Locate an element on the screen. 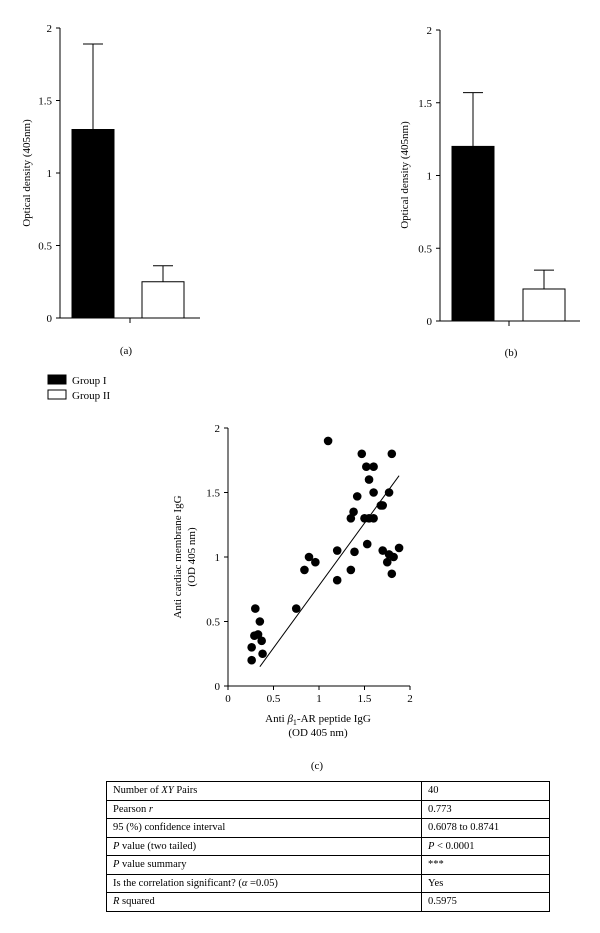  panel-b-bar-chart: 0 0.5 1 1.5 2 Optical density (405nm) (b) is located at coordinates (489, 192).